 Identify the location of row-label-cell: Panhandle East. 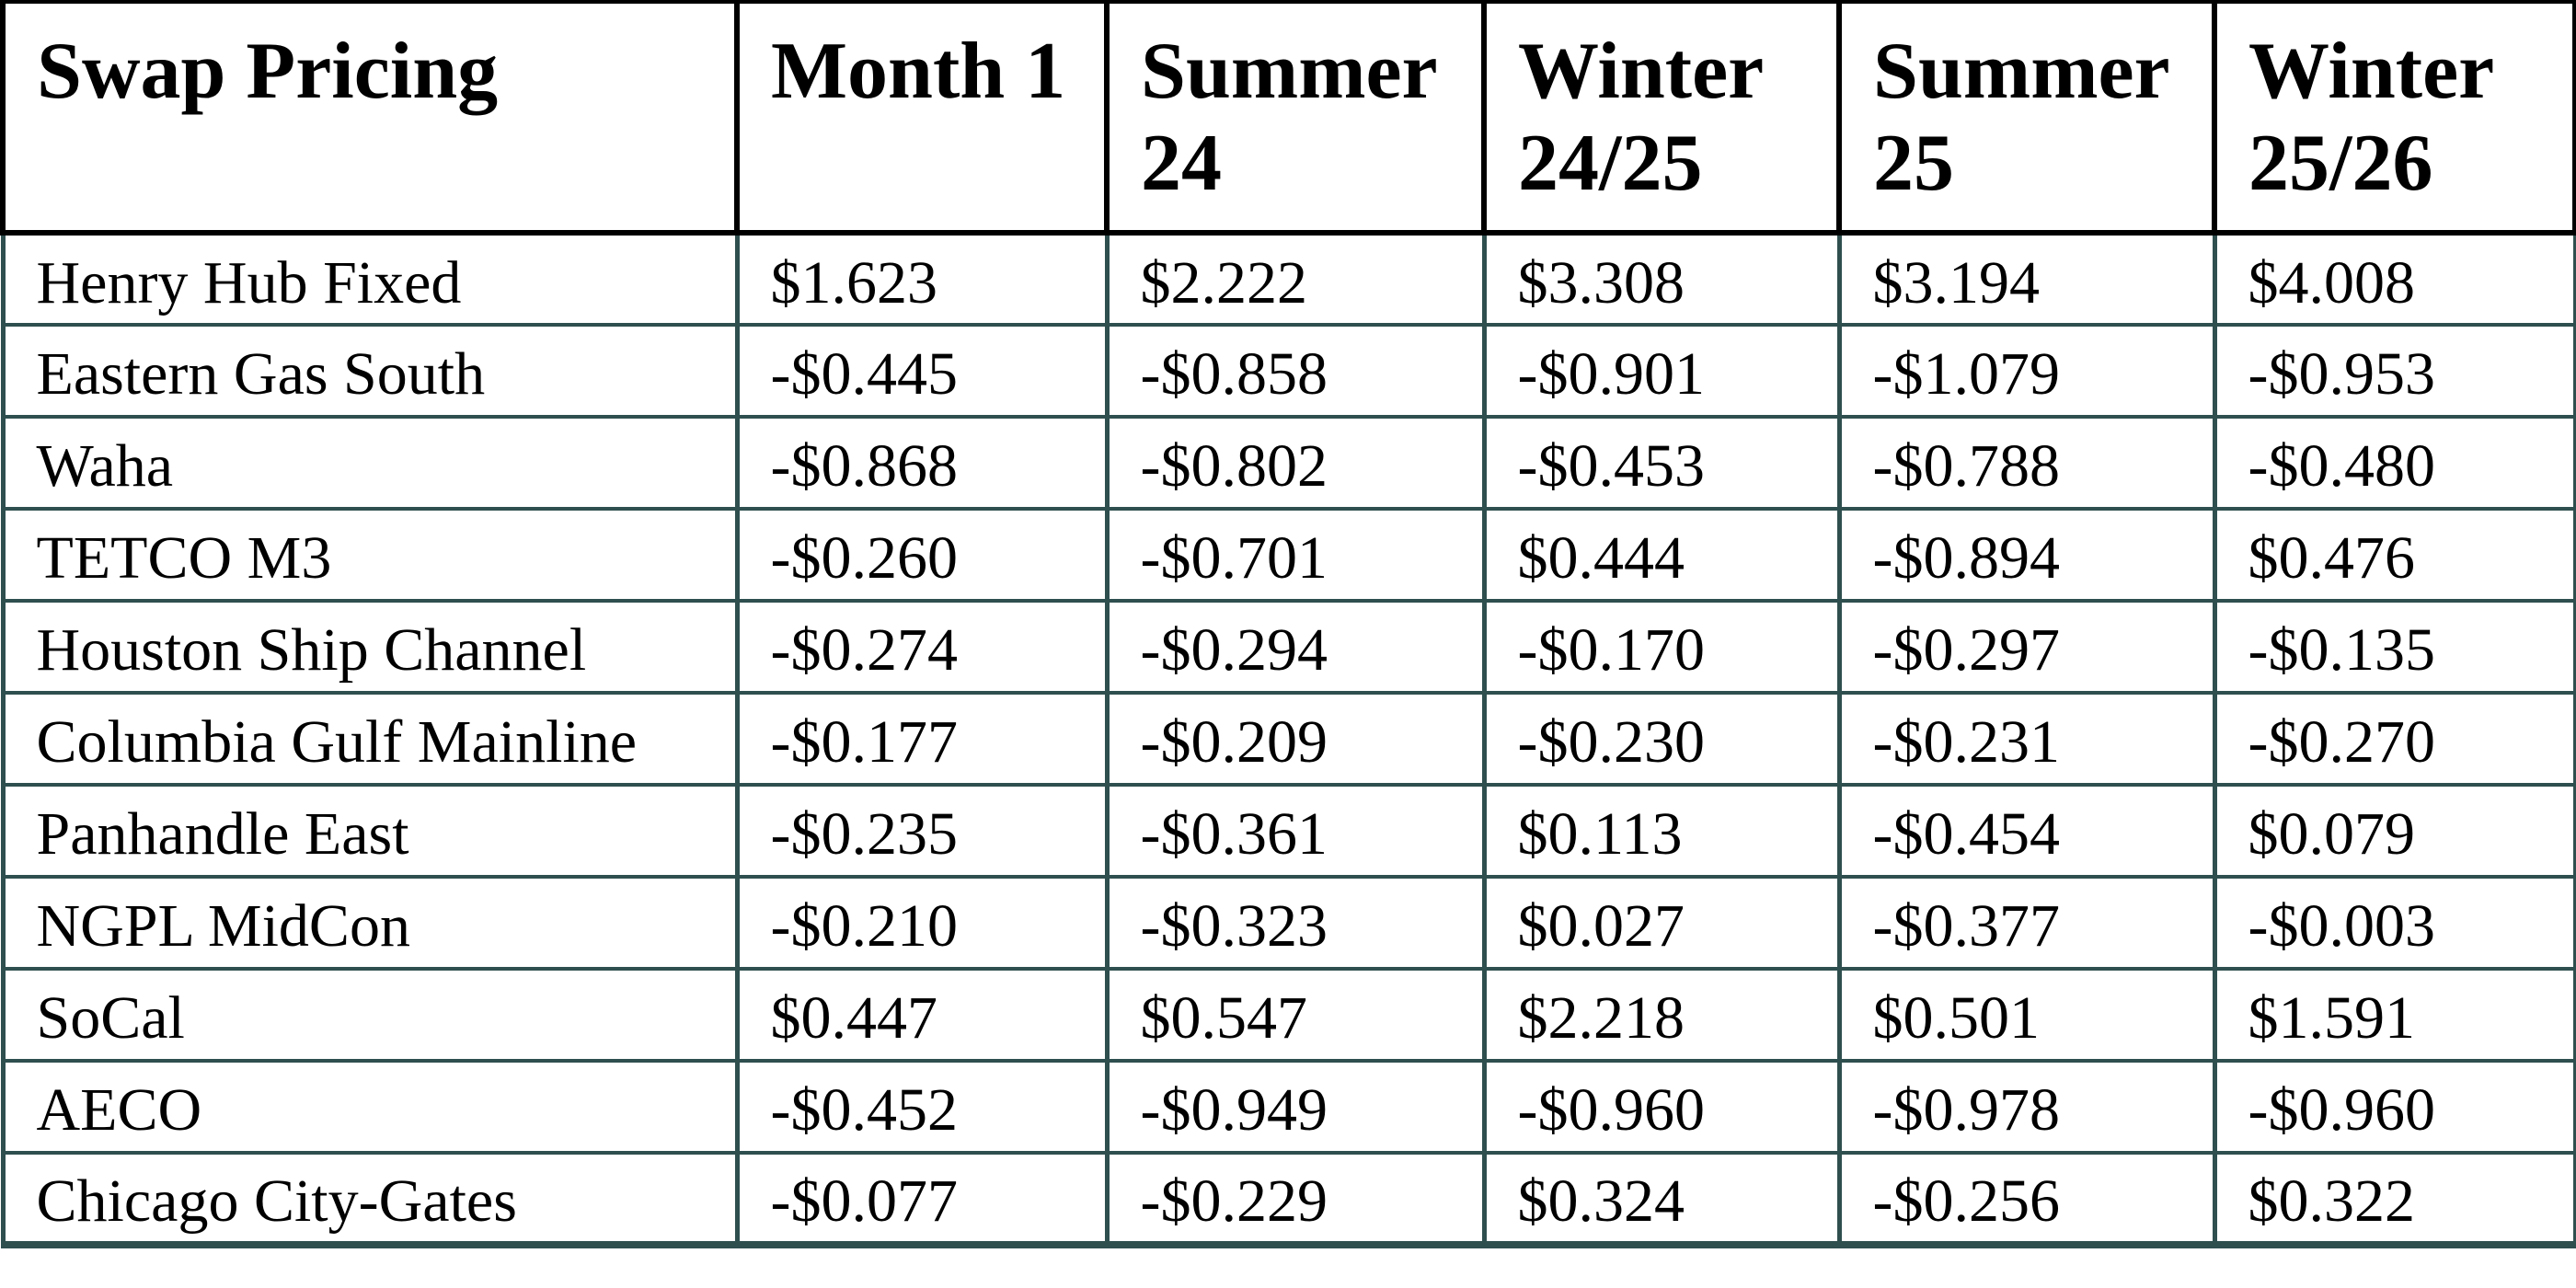
(370, 831).